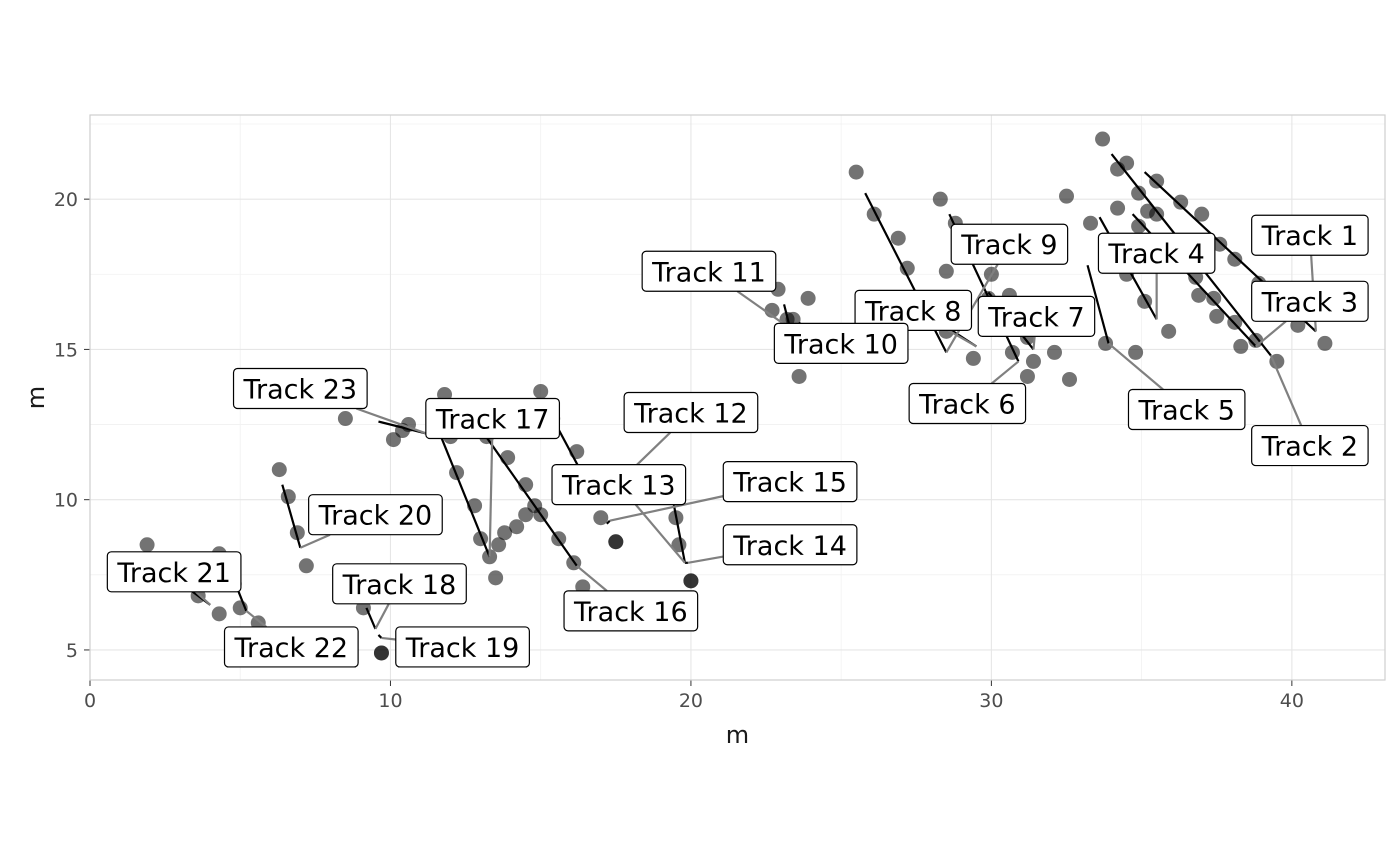 The width and height of the screenshot is (1400, 866). What do you see at coordinates (913, 310) in the screenshot?
I see `track-8-label-box` at bounding box center [913, 310].